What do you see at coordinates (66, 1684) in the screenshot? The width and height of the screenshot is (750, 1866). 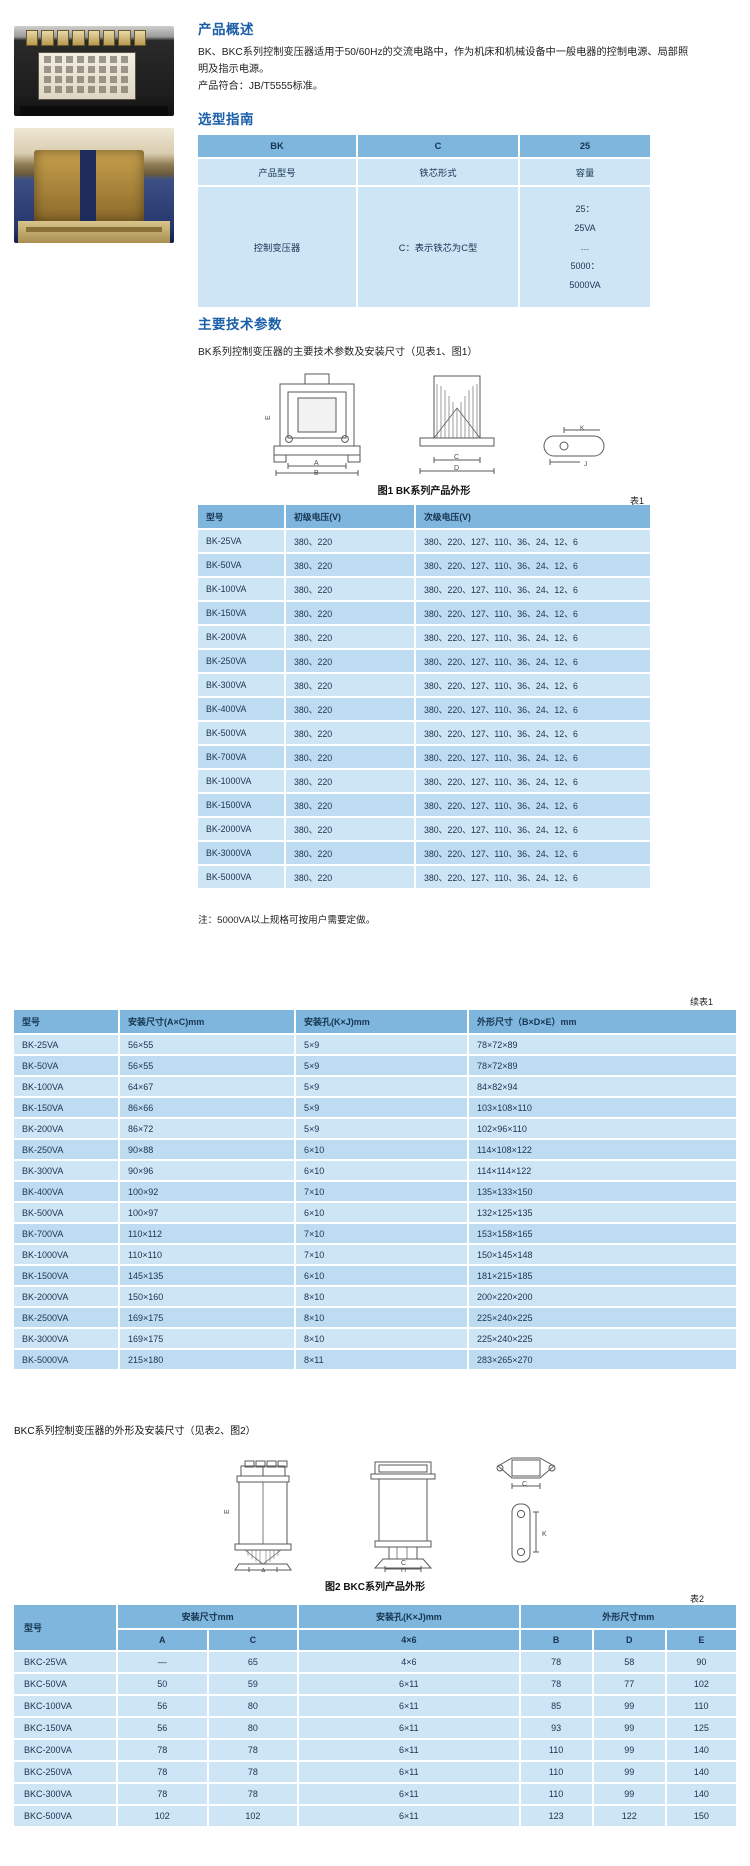 I see `cell-model: BKC-50VA` at bounding box center [66, 1684].